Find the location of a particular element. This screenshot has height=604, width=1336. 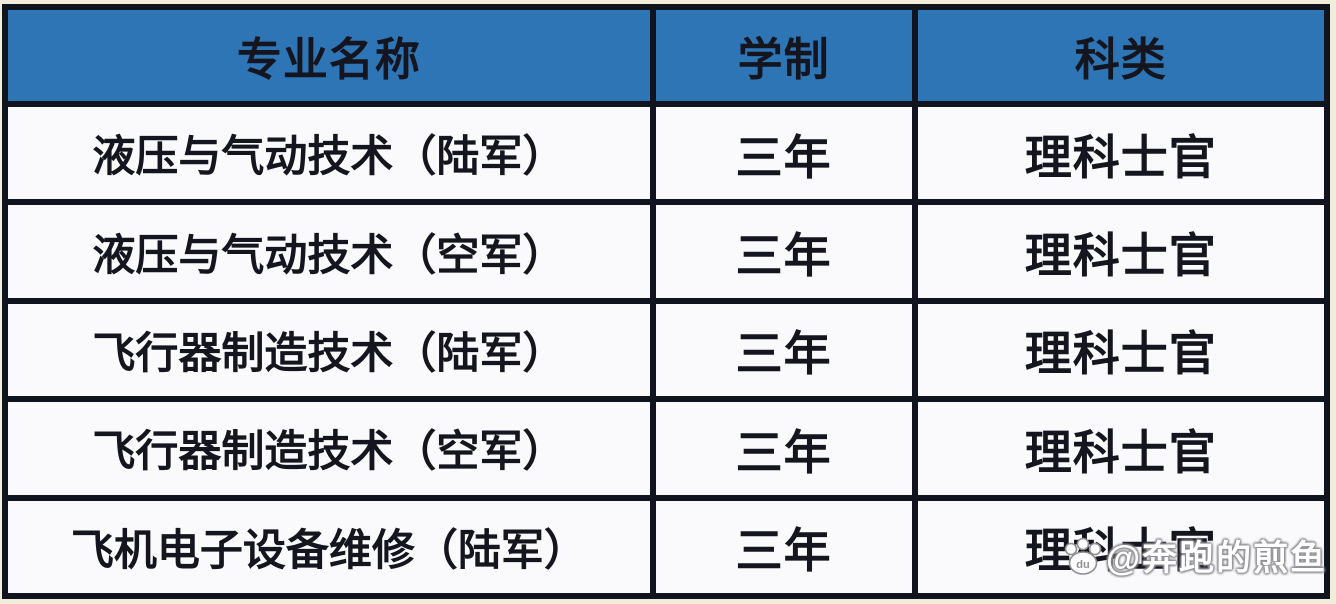

major-name-cell: 液压与气动技术（陆军） is located at coordinates (329, 153).